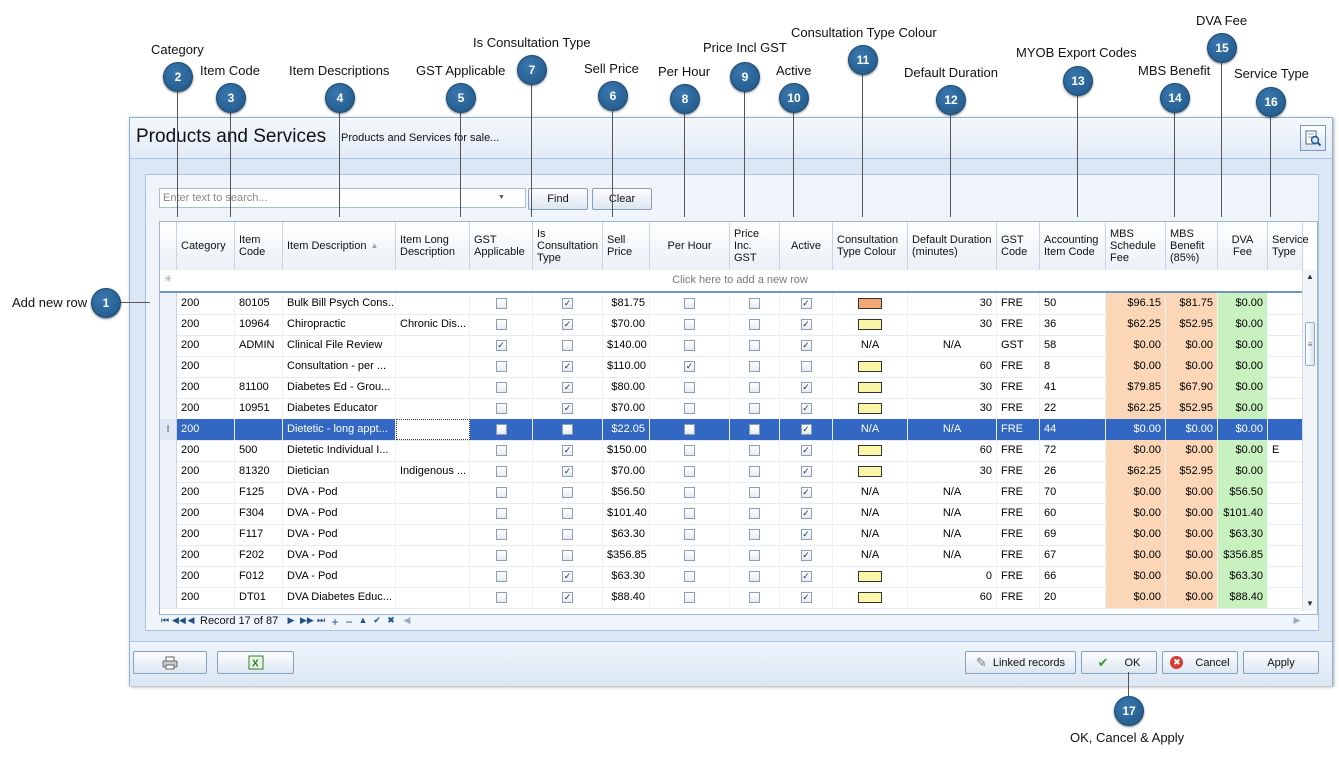  Describe the element at coordinates (191, 620) in the screenshot. I see `previous-record-icon: ◀` at that location.